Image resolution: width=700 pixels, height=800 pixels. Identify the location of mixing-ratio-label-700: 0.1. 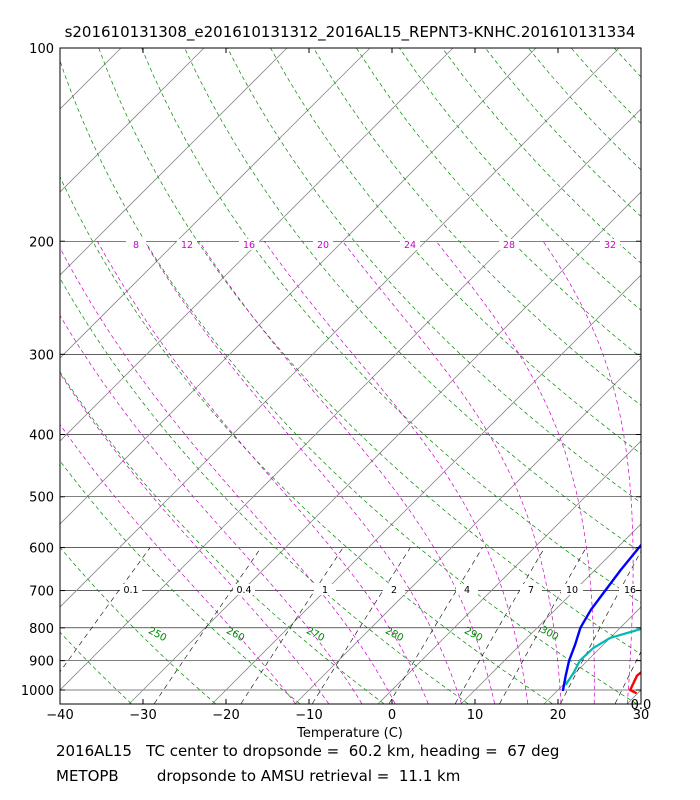
(130, 590).